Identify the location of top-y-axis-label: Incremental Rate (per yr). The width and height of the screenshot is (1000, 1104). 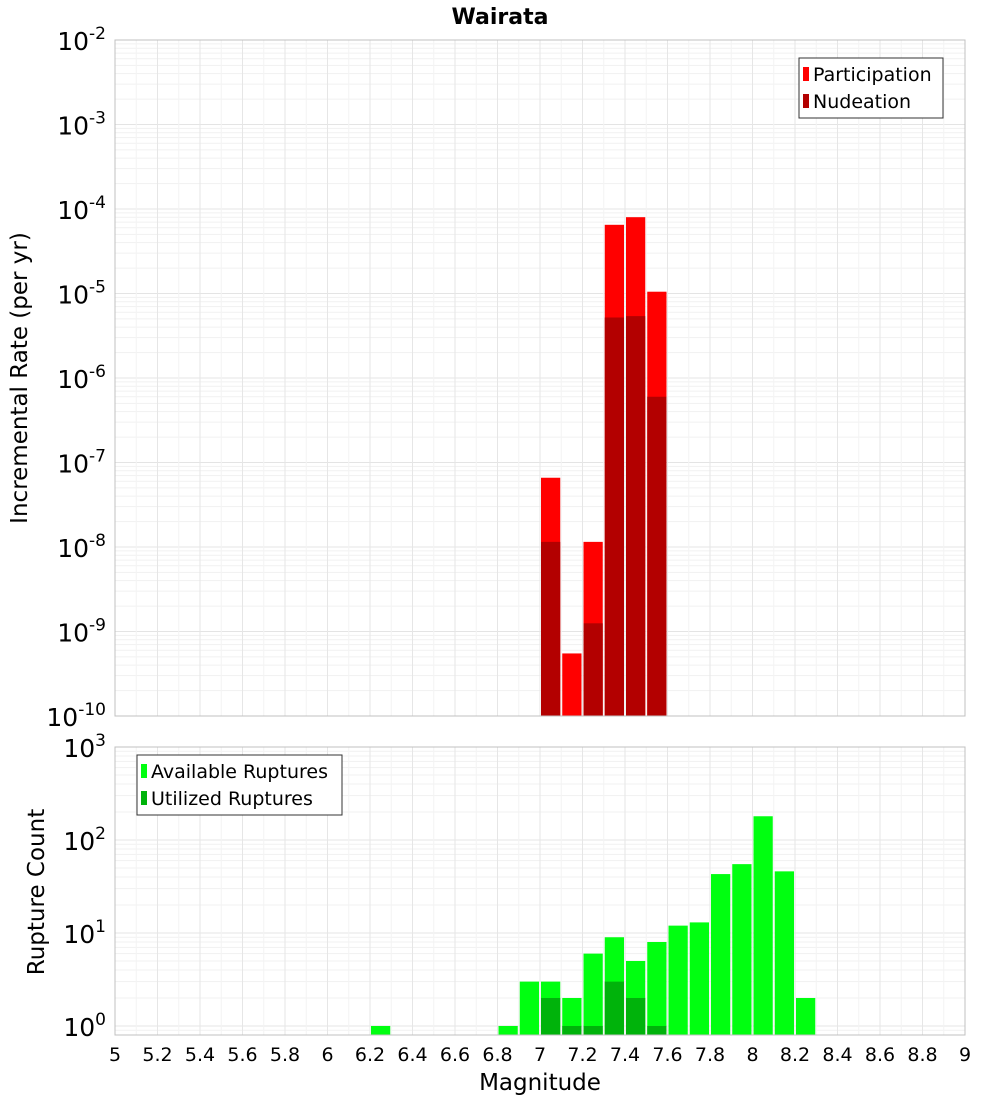
(20, 378).